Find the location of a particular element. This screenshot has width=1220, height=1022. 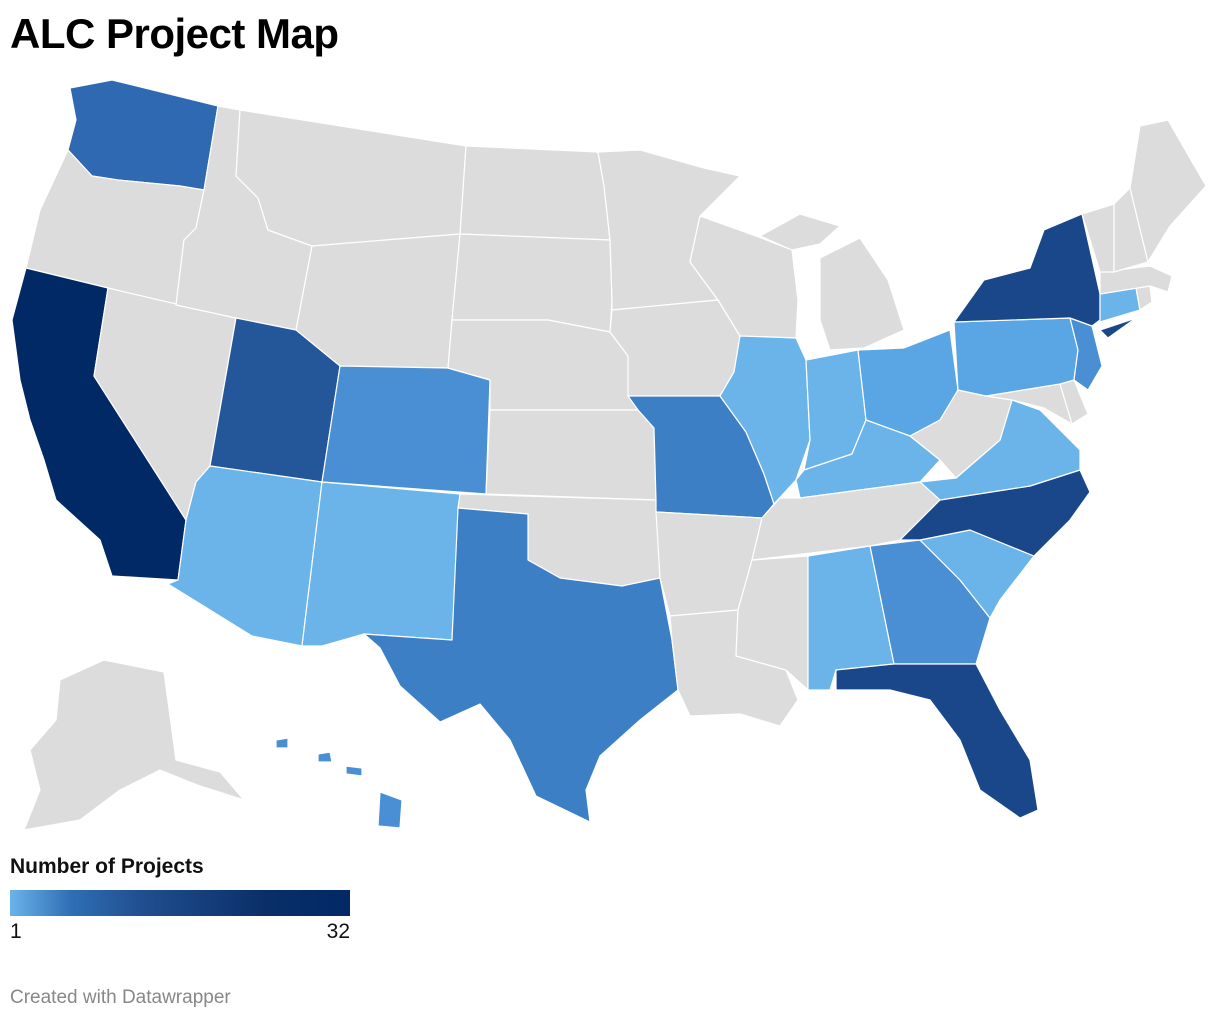

state-MT is located at coordinates (351, 178).